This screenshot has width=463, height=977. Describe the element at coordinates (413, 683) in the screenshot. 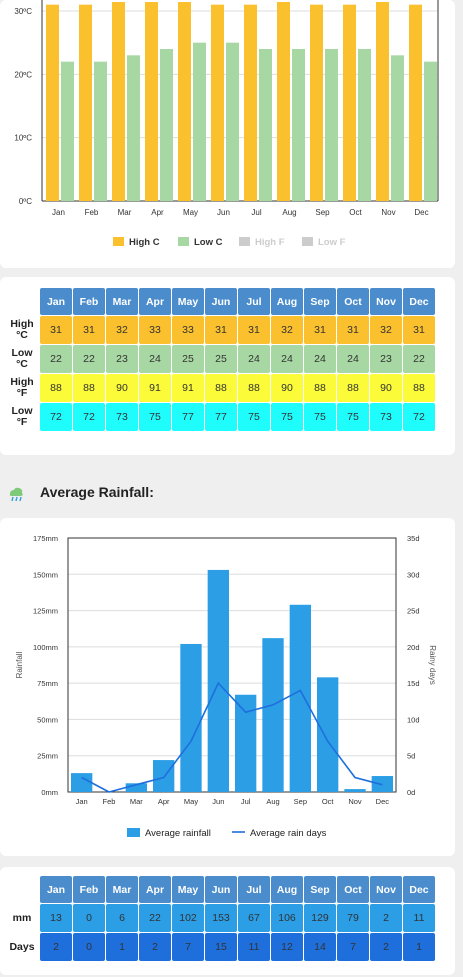

I see `y2-tick-label: 15d` at that location.